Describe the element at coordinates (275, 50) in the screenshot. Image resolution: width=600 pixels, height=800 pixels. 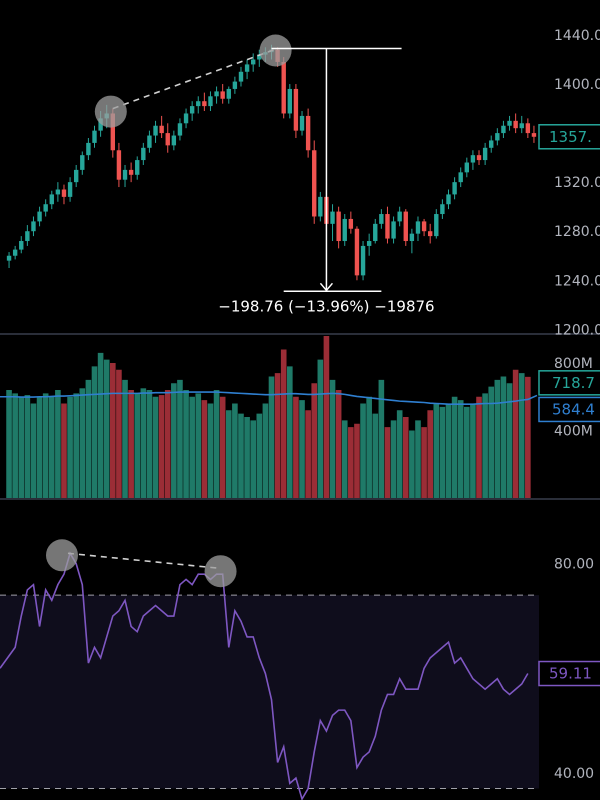
I see `divergence-marker-high` at that location.